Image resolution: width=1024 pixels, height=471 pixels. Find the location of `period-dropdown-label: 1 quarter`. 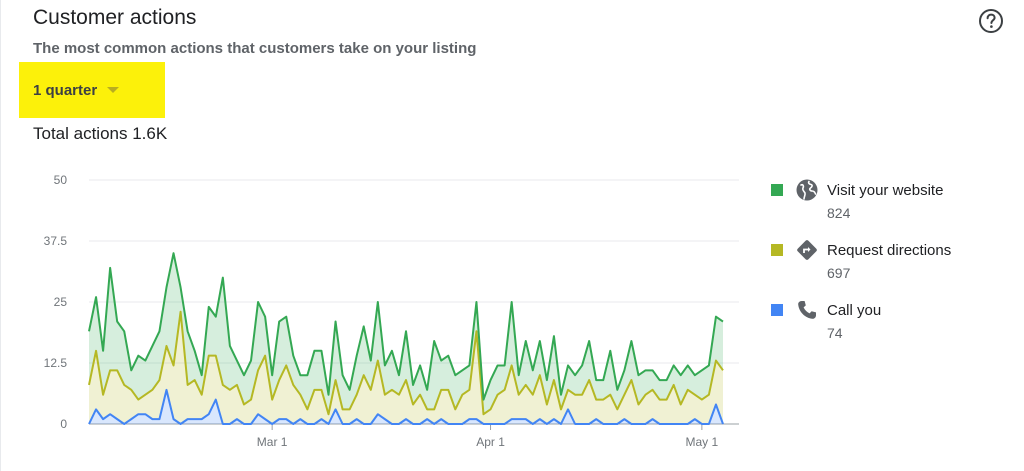

period-dropdown-label: 1 quarter is located at coordinates (65, 90).